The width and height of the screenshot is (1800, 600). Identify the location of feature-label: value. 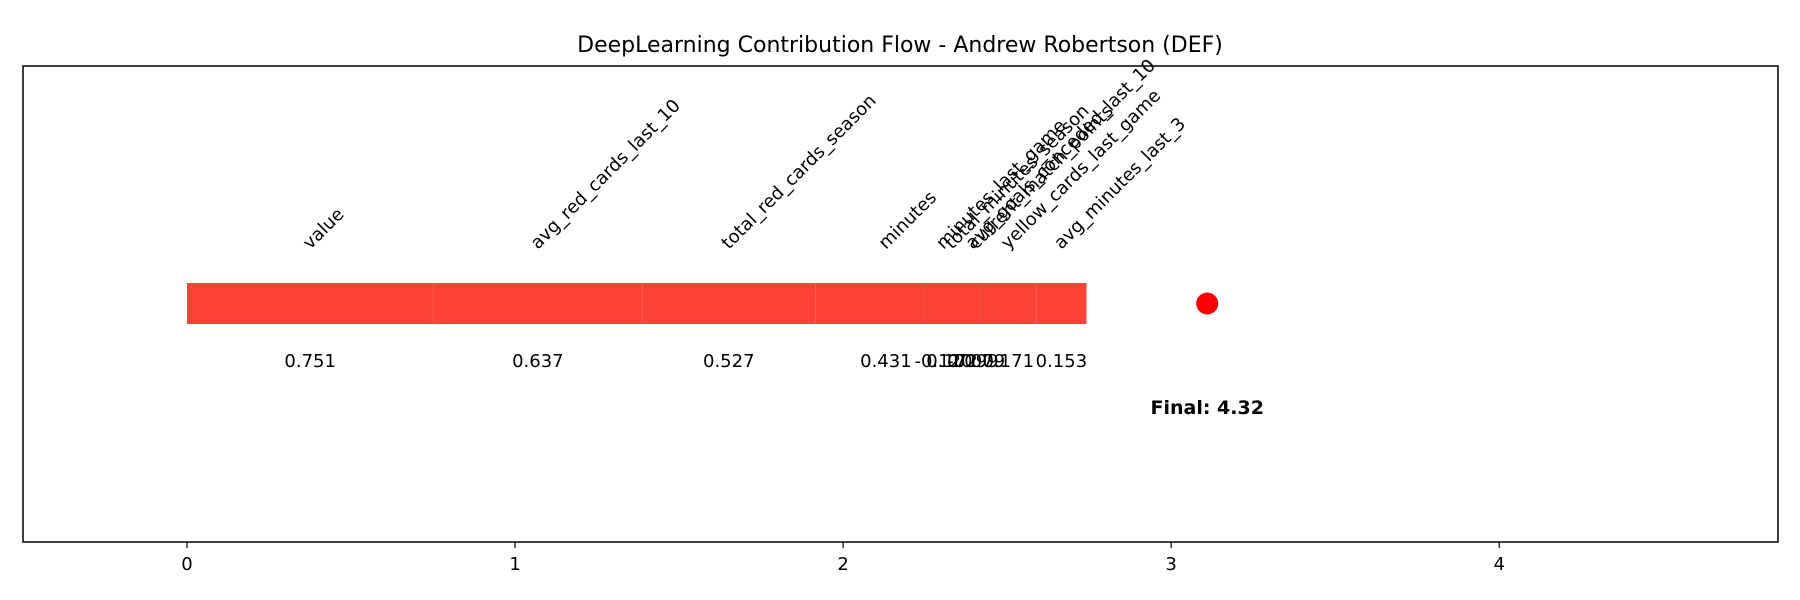
(324, 229).